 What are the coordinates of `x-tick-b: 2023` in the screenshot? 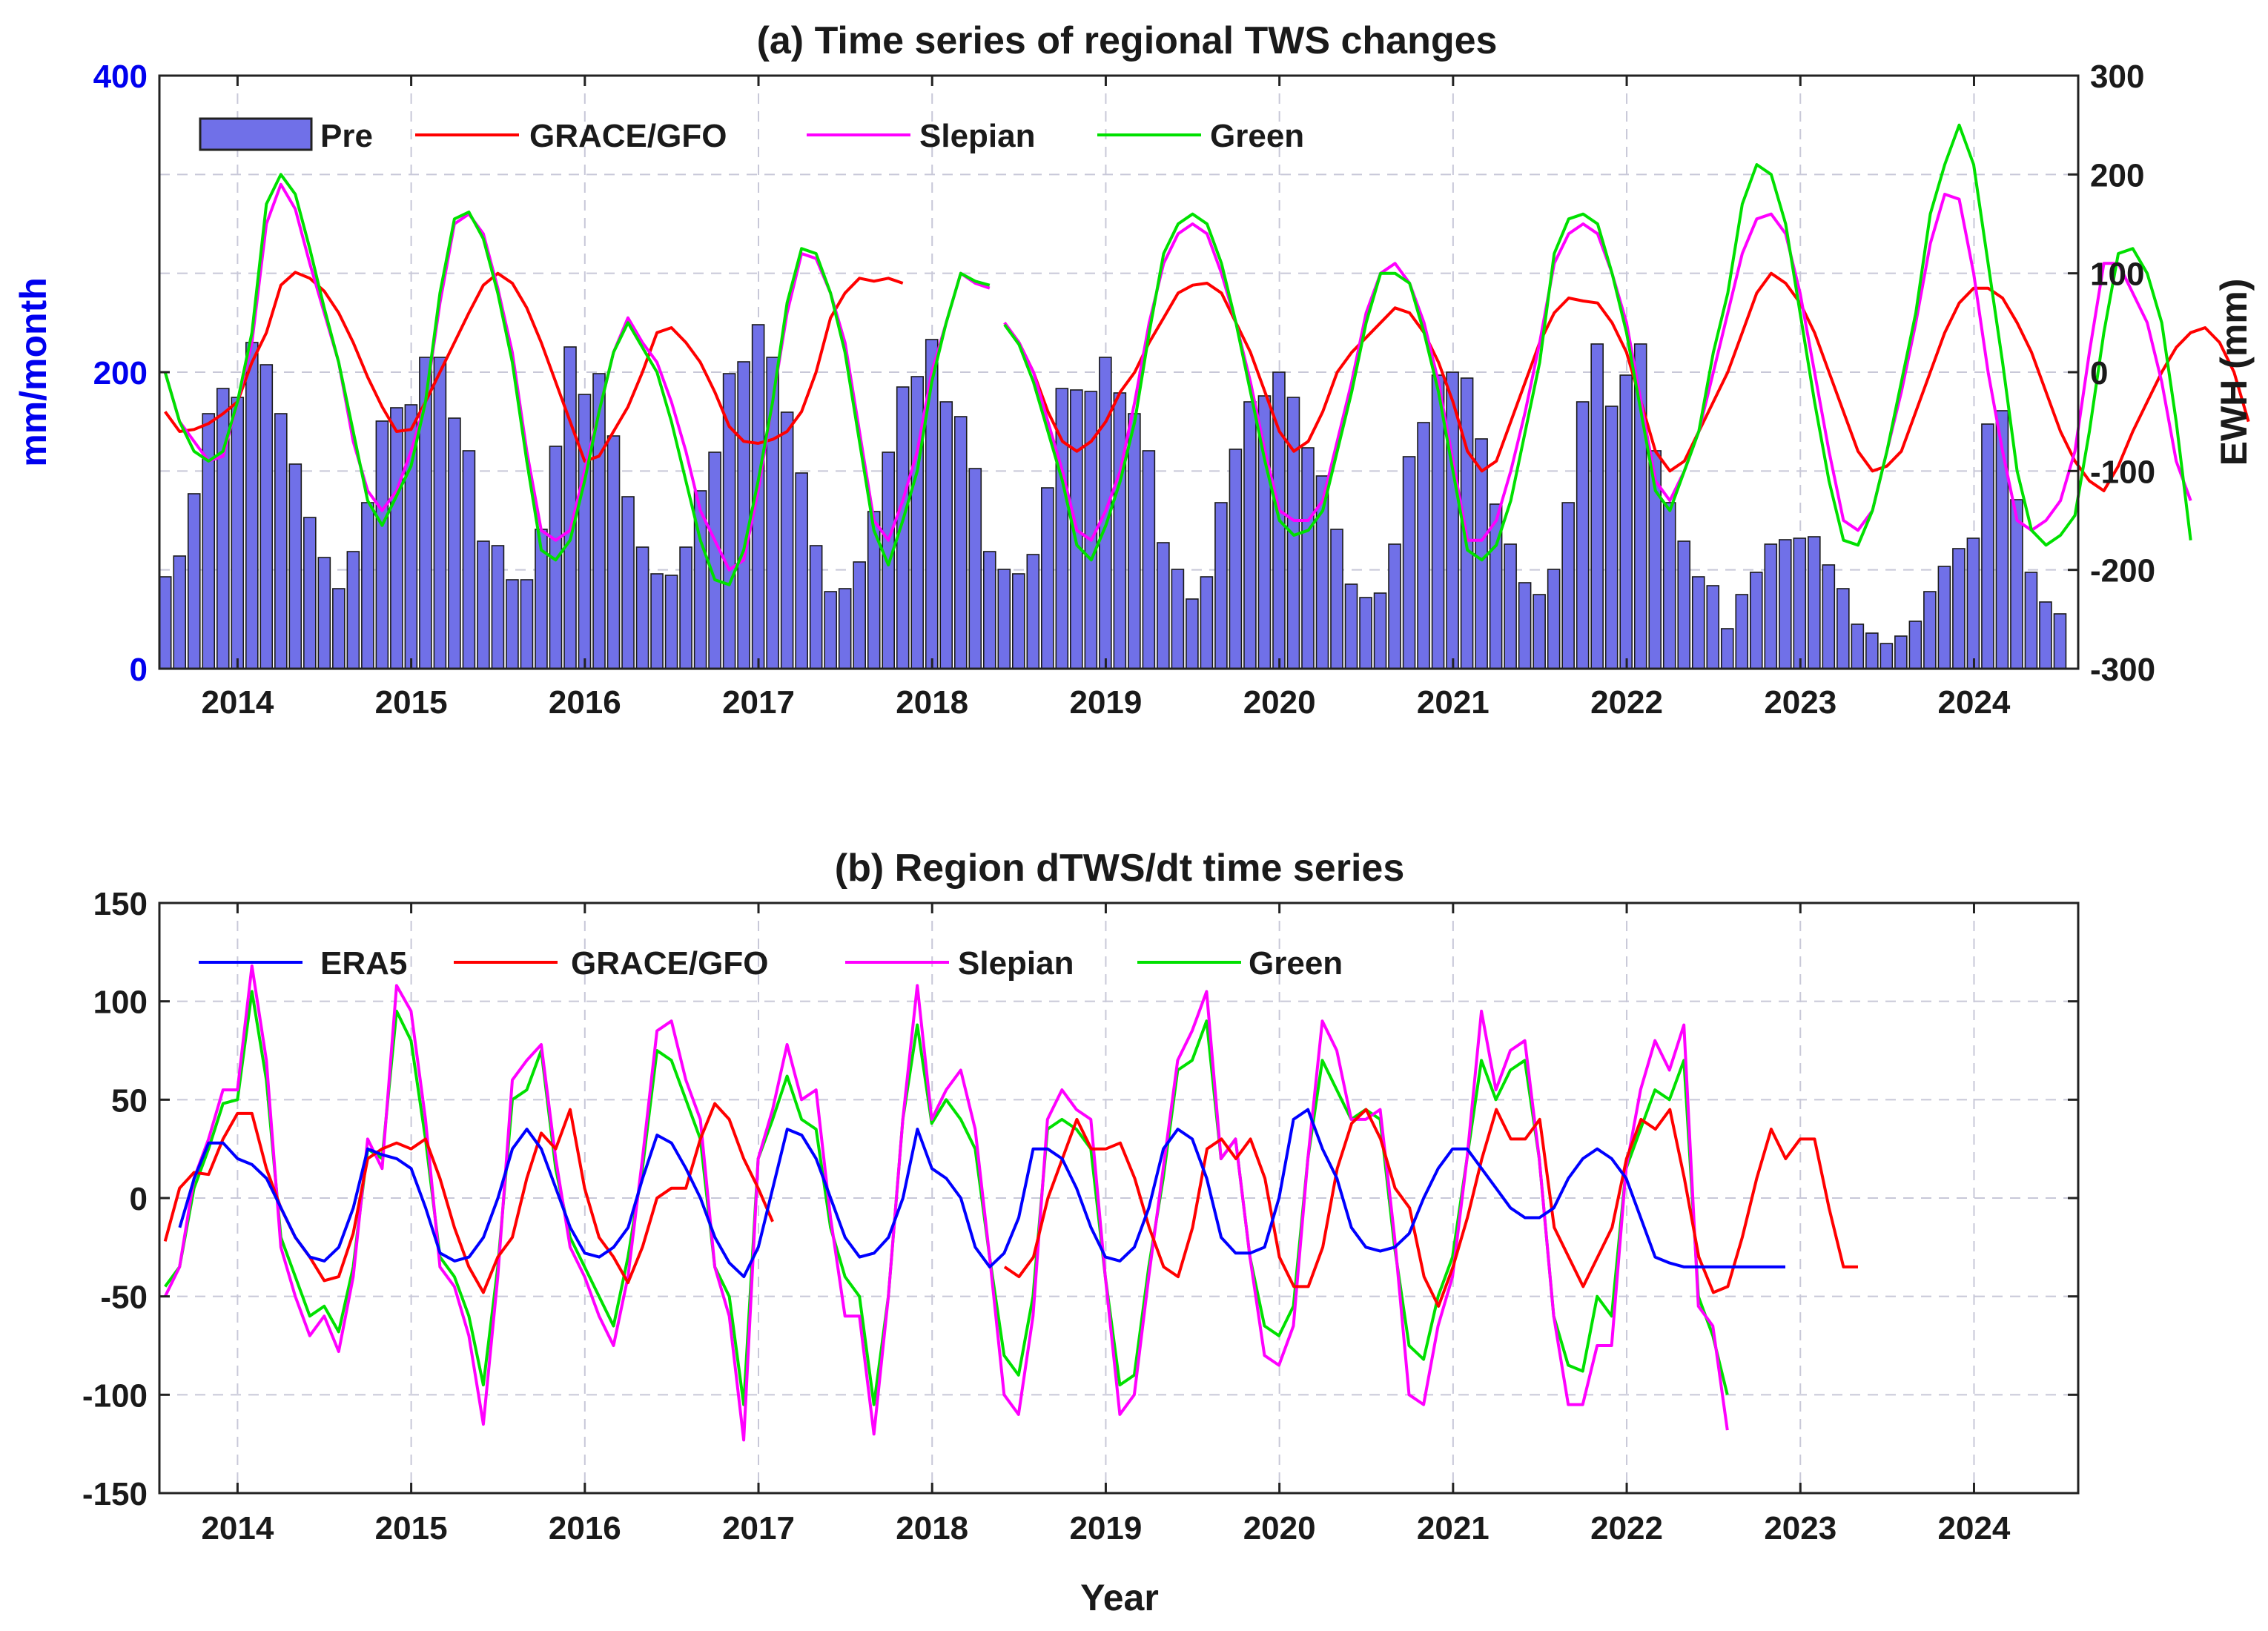 It's located at (1800, 1528).